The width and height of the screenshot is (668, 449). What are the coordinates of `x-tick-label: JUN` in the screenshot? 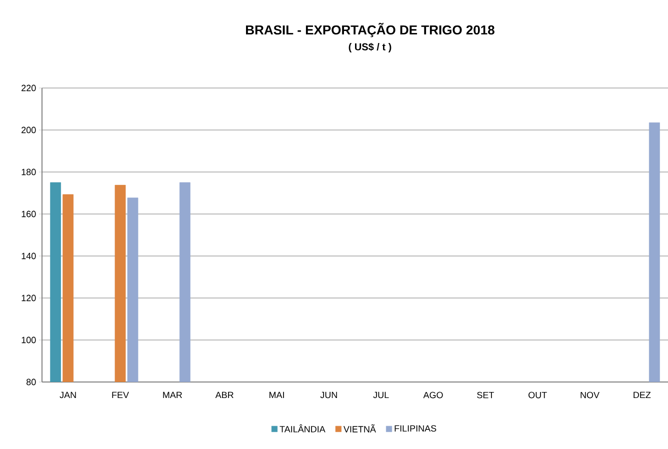 It's located at (328, 395).